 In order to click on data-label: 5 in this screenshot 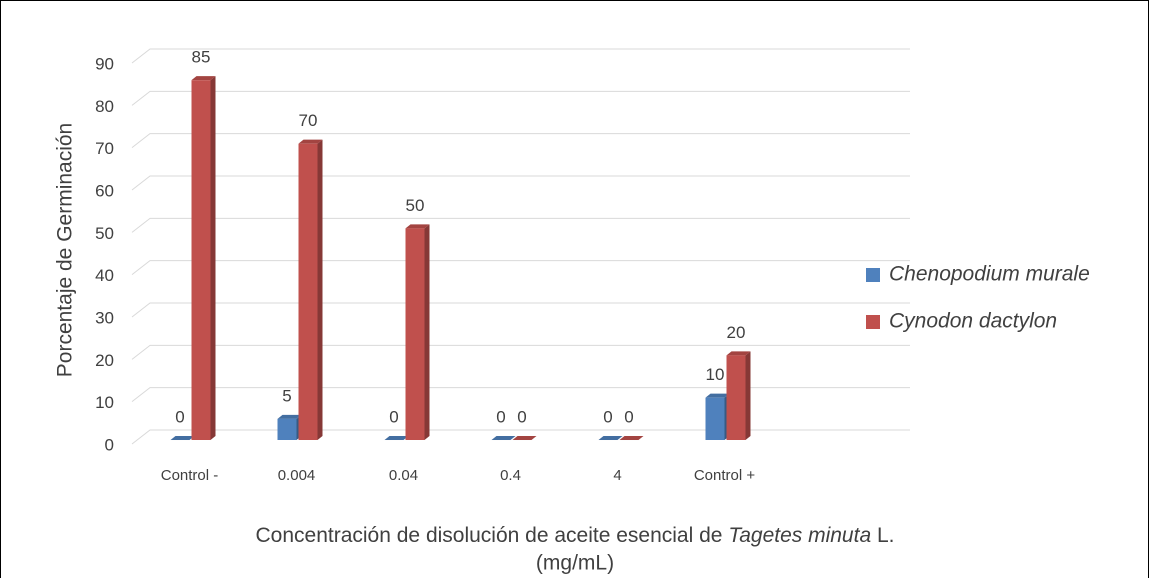, I will do `click(286, 395)`.